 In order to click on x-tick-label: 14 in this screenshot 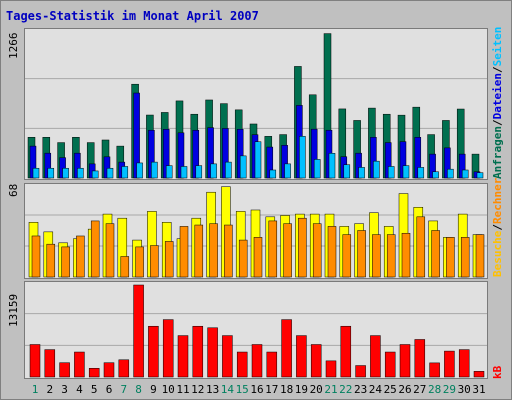, I will do `click(228, 389)`.